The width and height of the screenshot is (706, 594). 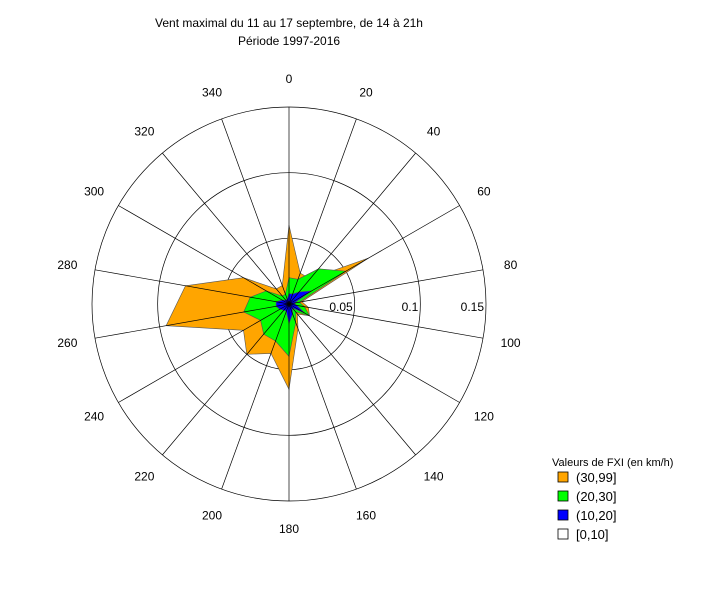 I want to click on radial-tick-label: 0.15, so click(x=473, y=307).